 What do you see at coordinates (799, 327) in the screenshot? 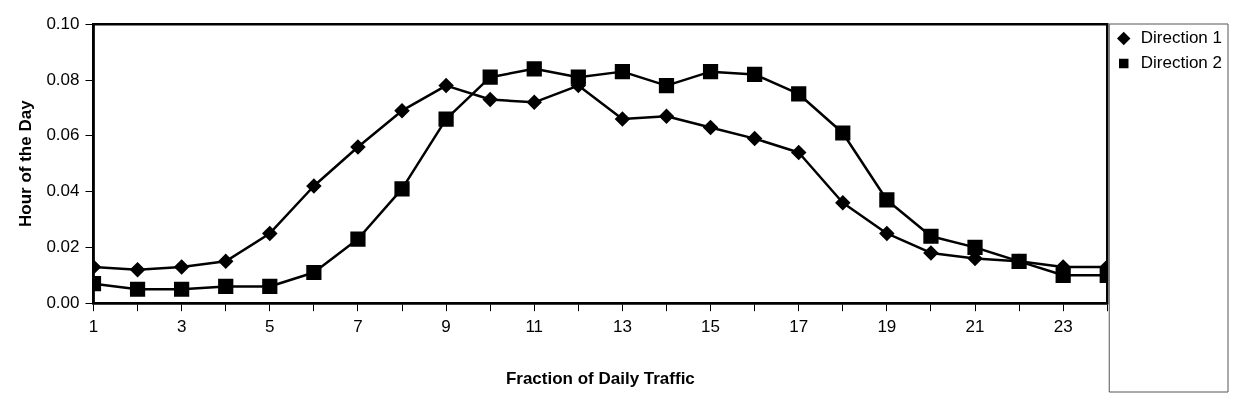
I see `x-tick-label: 17` at bounding box center [799, 327].